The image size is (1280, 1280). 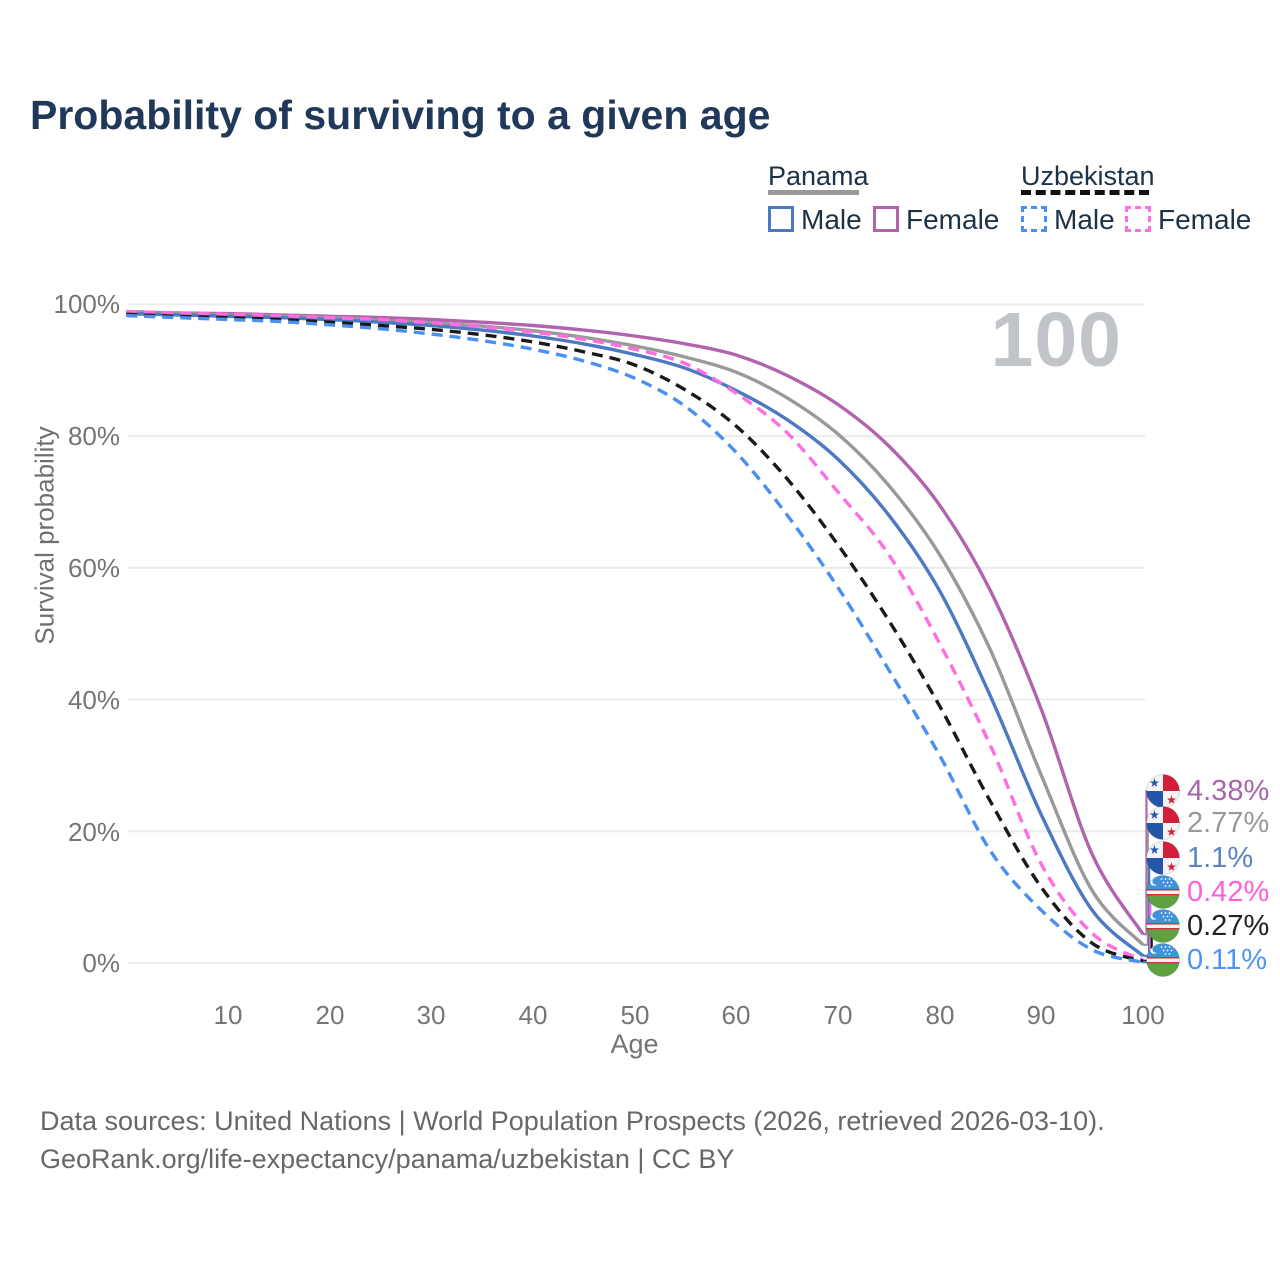 I want to click on x-tick-20: 20, so click(x=330, y=1015).